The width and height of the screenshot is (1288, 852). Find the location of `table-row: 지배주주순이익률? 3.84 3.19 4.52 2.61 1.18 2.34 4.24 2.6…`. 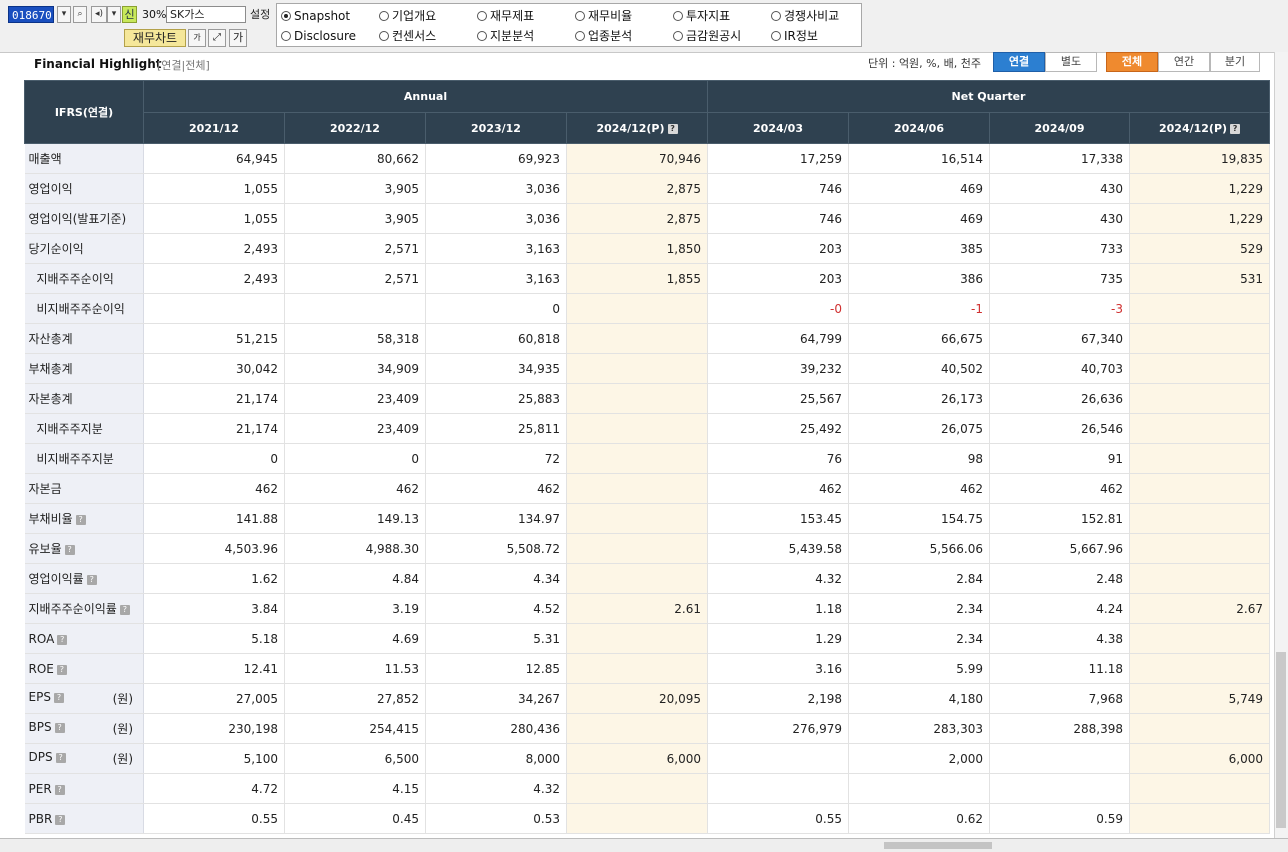

table-row: 지배주주순이익률? 3.84 3.19 4.52 2.61 1.18 2.34 4.24 2.6… is located at coordinates (647, 608).